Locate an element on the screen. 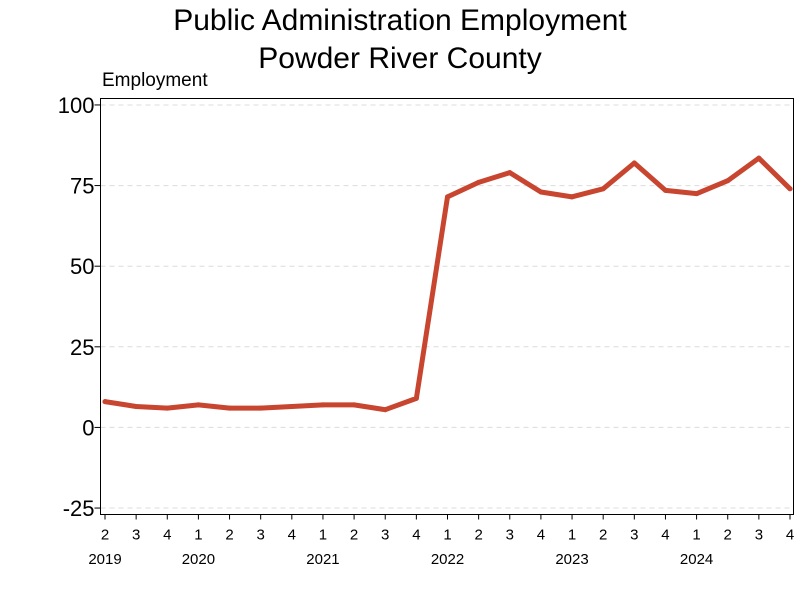 The width and height of the screenshot is (800, 600). year-labels: 2019 2020 2021 2022 2023 2024 is located at coordinates (400, 559).